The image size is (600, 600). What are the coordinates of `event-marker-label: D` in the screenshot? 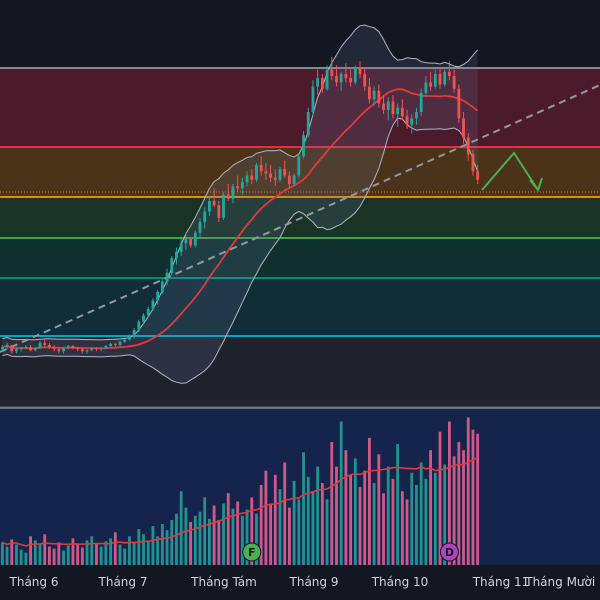 It's located at (449, 552).